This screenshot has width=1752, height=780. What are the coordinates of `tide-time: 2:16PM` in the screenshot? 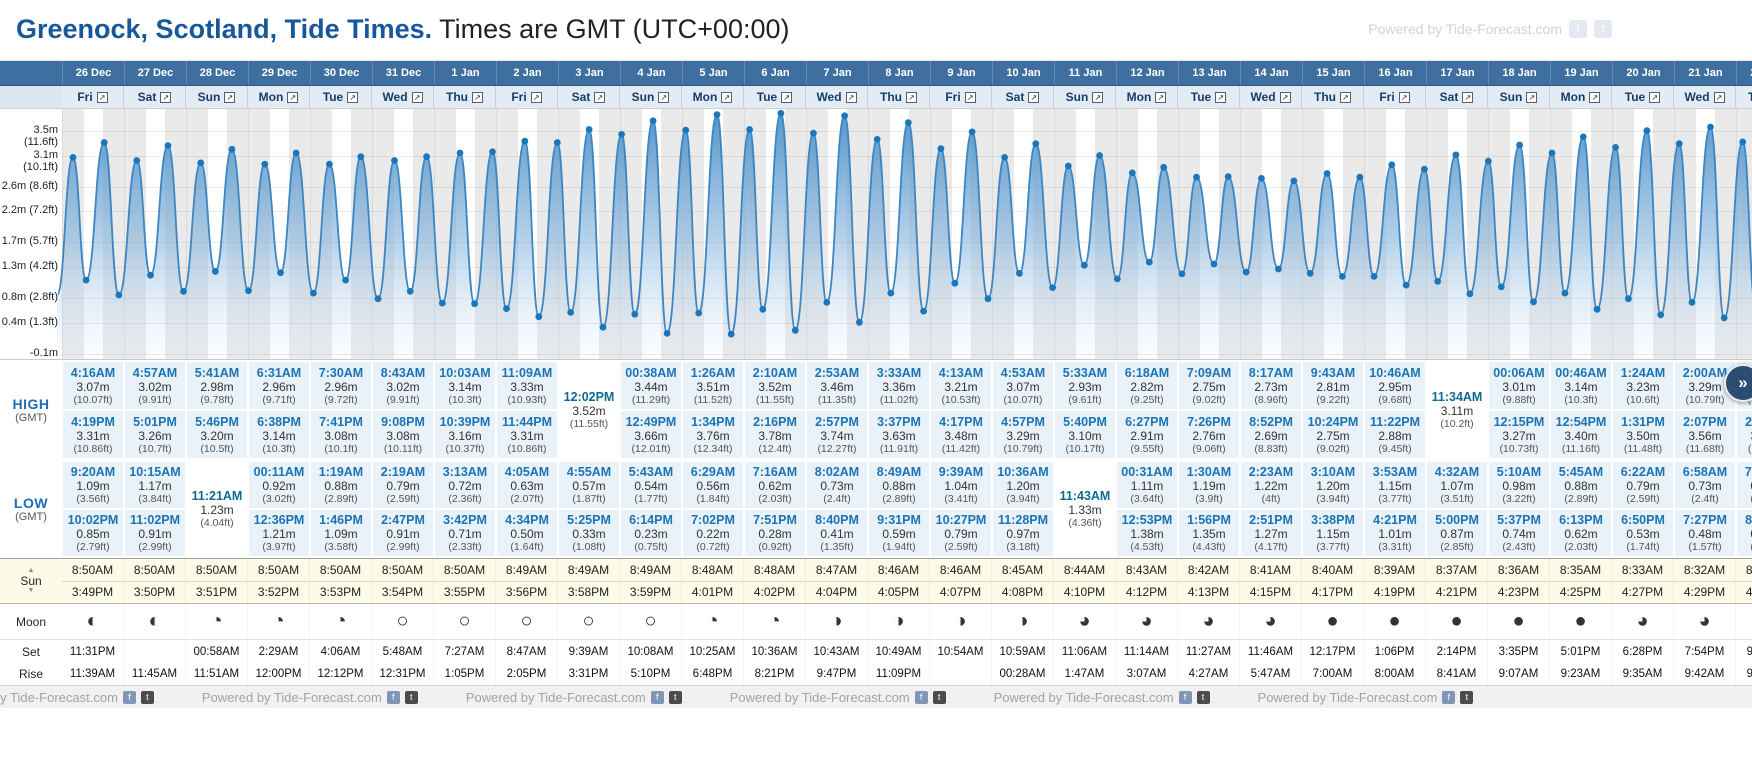 It's located at (775, 421).